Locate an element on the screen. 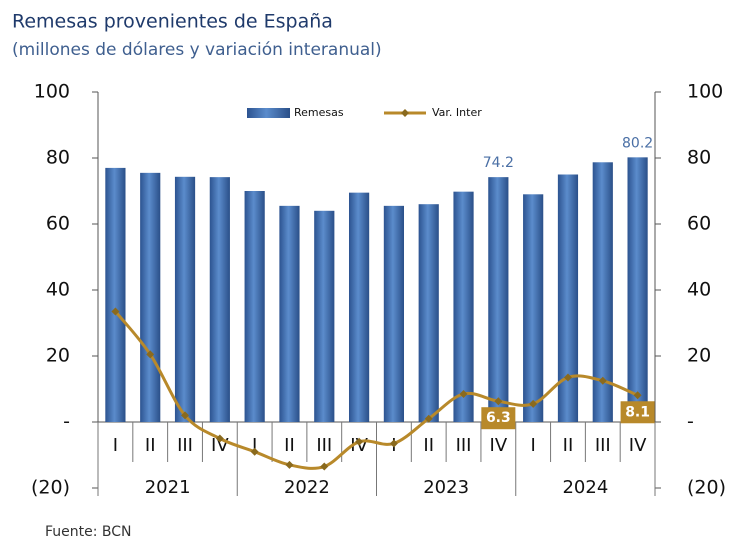 This screenshot has width=734, height=541. data-label: 8.1 is located at coordinates (637, 412).